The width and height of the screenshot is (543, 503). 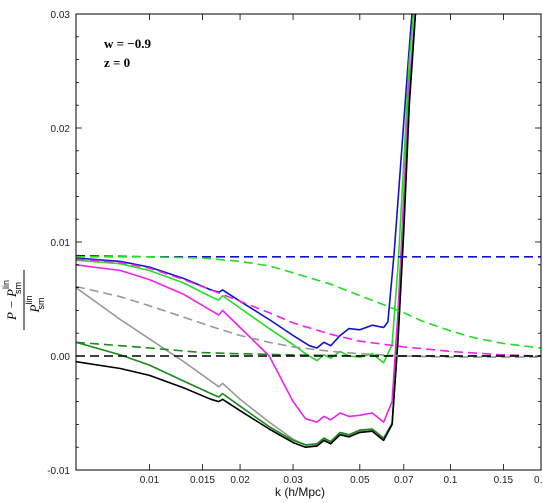 What do you see at coordinates (308, 321) in the screenshot?
I see `series-gray-dashed` at bounding box center [308, 321].